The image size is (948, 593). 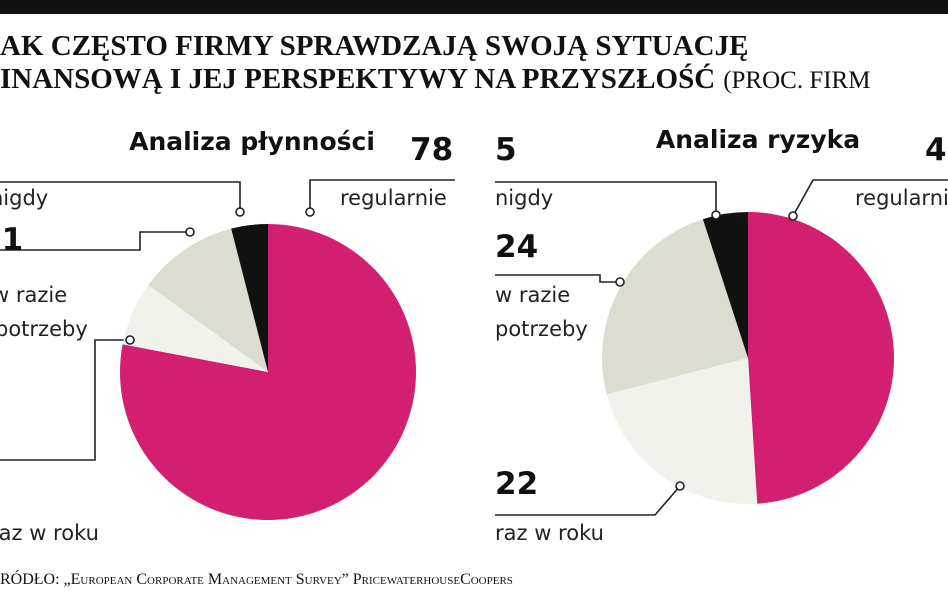 I want to click on title-note: (PROC. FIRM, so click(x=796, y=80).